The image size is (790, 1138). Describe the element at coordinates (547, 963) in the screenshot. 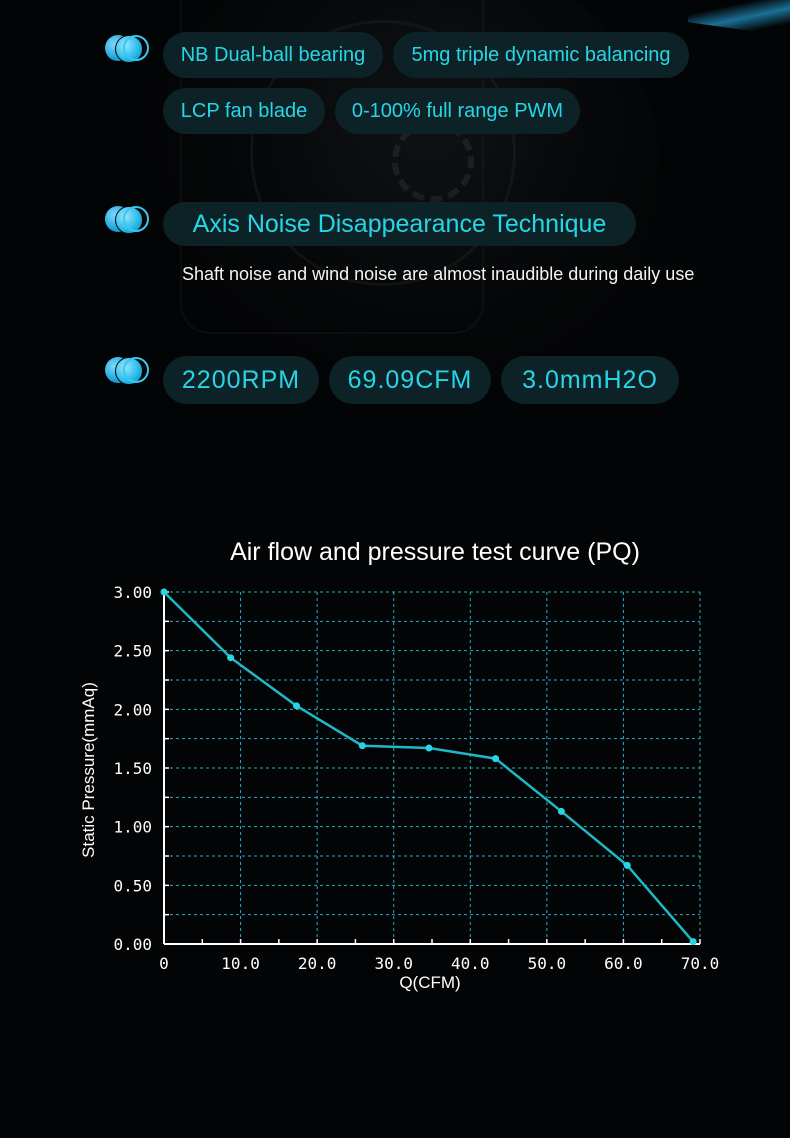

I see `x-tick-label: 50.0` at that location.